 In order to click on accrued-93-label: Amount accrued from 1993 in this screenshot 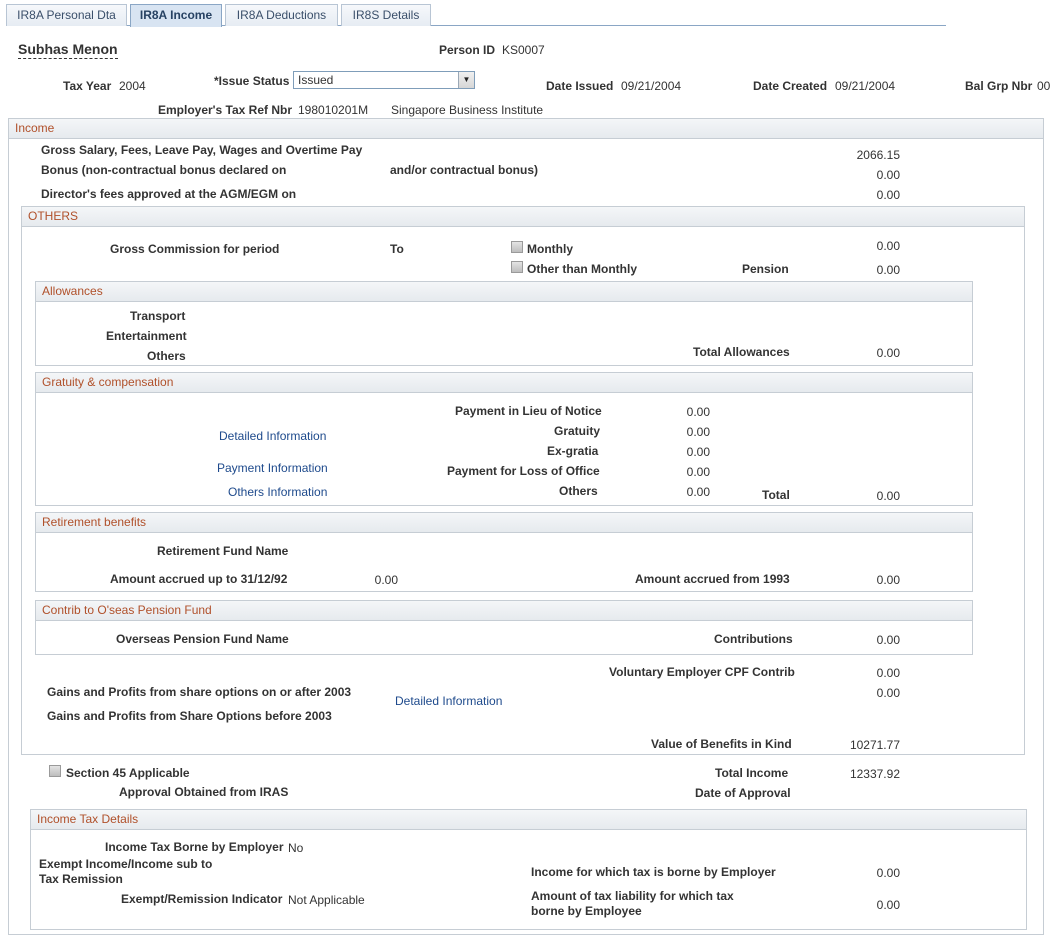, I will do `click(712, 579)`.